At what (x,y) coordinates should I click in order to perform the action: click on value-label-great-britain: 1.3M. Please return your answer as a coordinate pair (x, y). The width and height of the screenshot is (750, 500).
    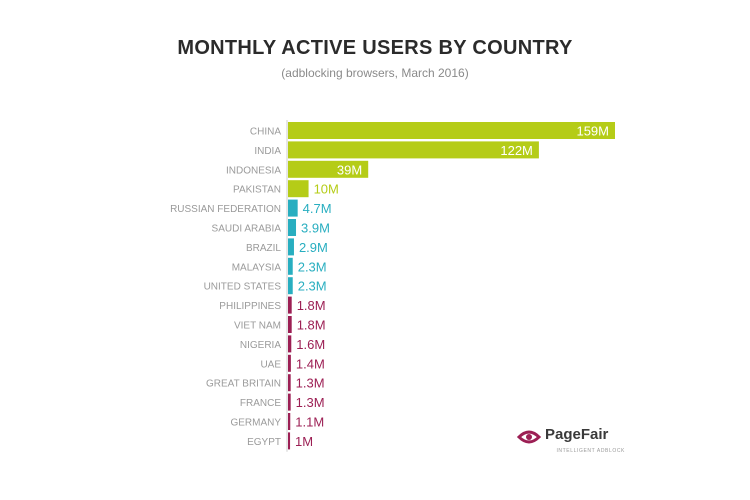
    Looking at the image, I should click on (310, 383).